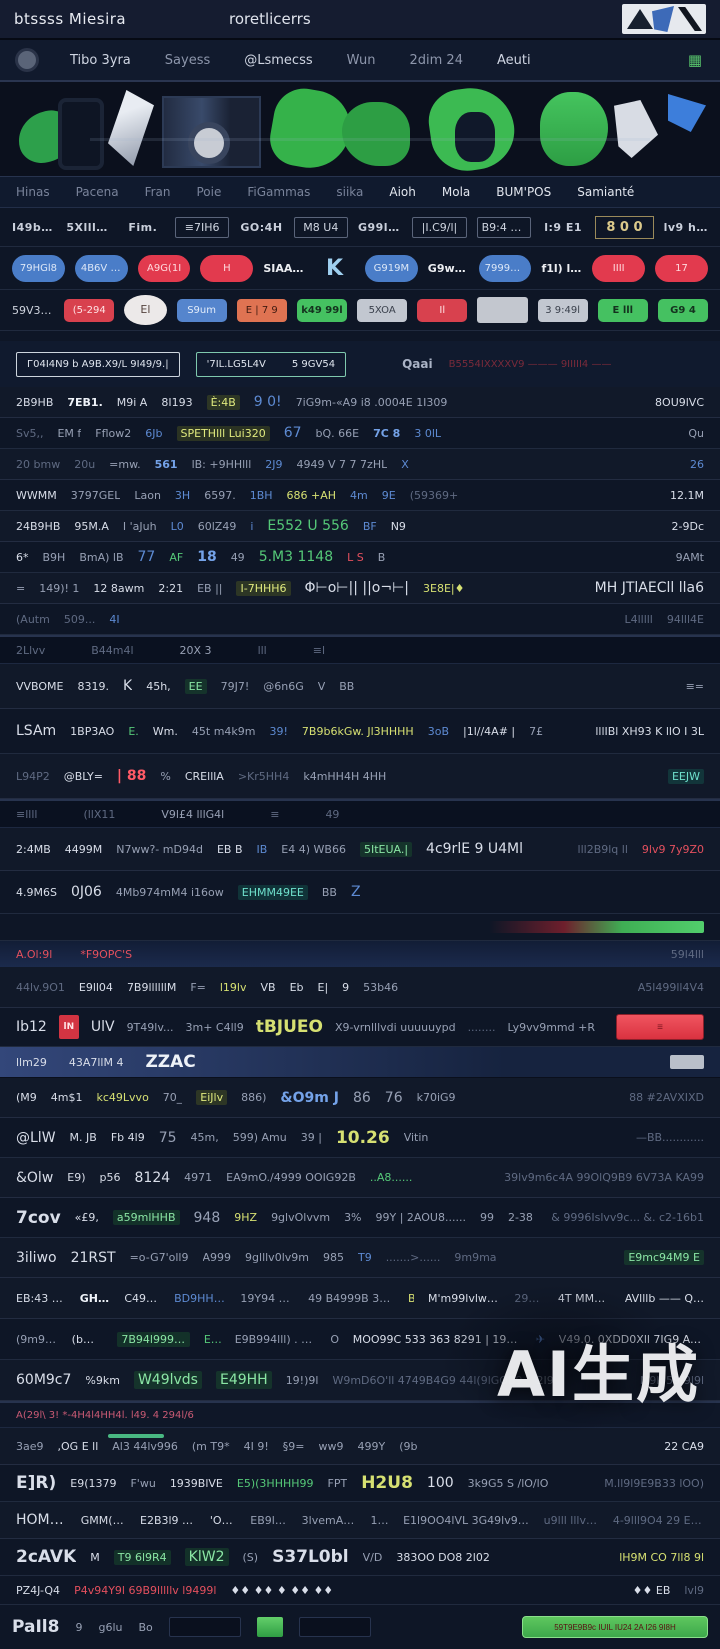  I want to click on partner-logo: Fim., so click(143, 227).